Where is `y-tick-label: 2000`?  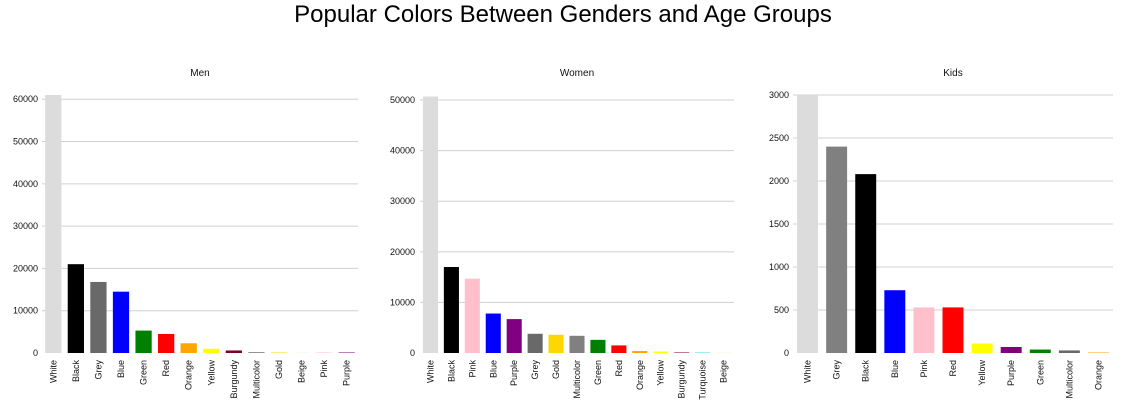 y-tick-label: 2000 is located at coordinates (779, 181).